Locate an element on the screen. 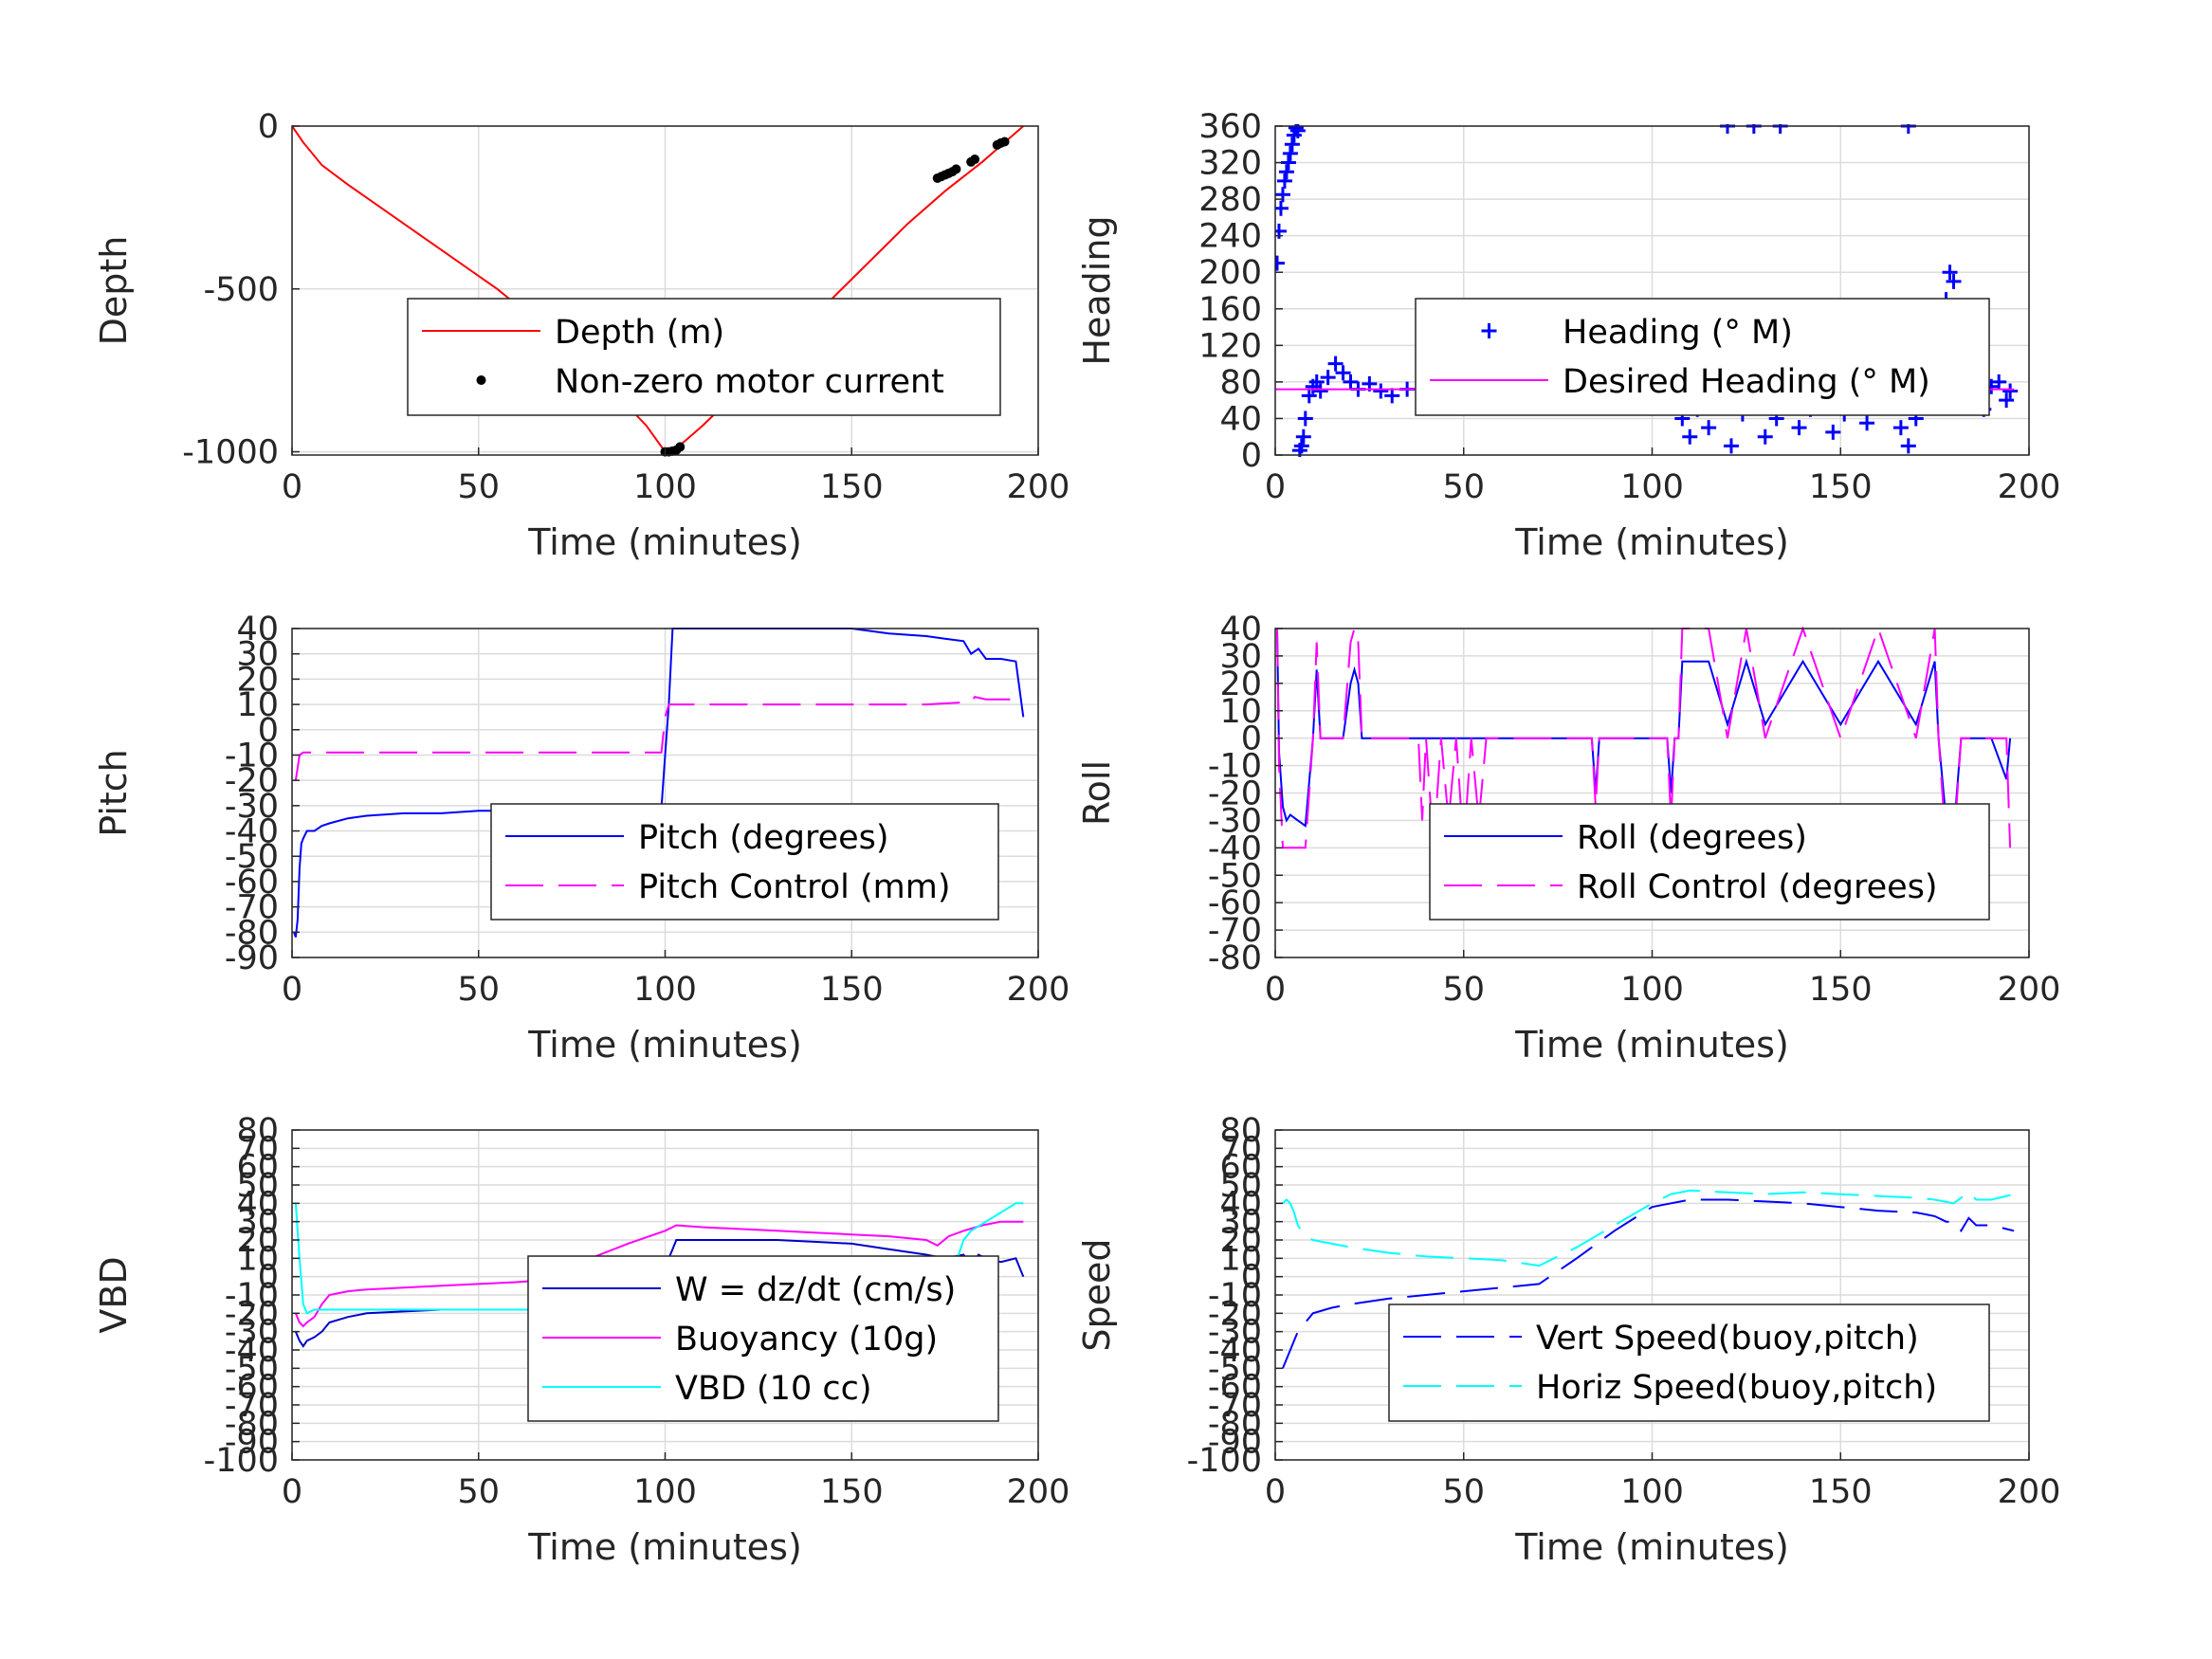 The width and height of the screenshot is (2212, 1659). y-tick-label: -10 is located at coordinates (252, 756).